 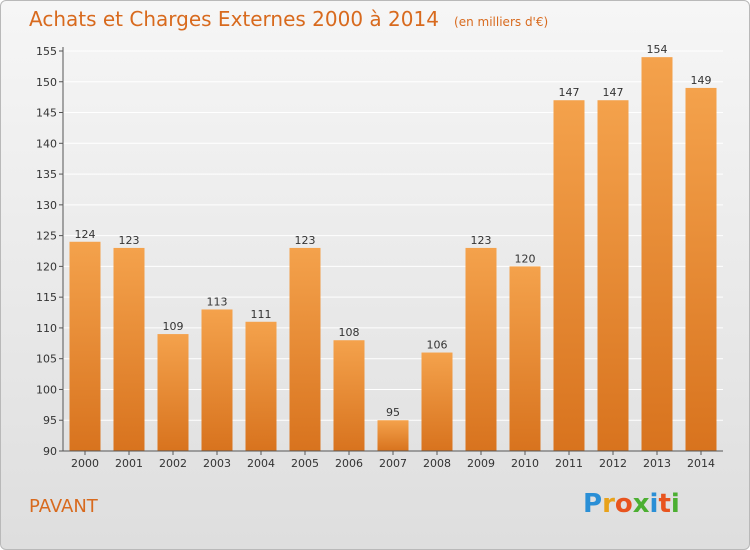 I want to click on y-tick-label: 120, so click(x=46, y=266).